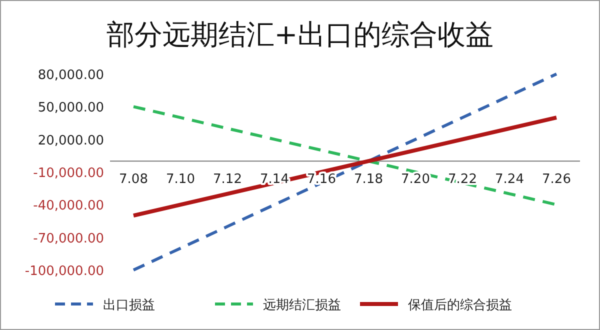  I want to click on x-tick-label: 7.16, so click(321, 180).